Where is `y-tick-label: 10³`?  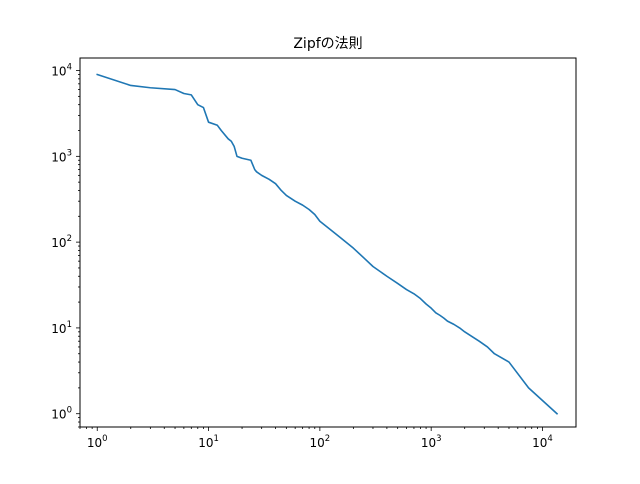 y-tick-label: 10³ is located at coordinates (61, 156).